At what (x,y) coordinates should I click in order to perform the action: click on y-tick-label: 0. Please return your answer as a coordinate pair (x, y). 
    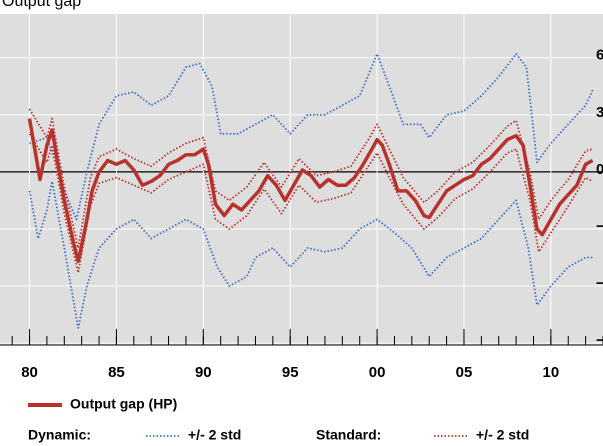
    Looking at the image, I should click on (599, 169).